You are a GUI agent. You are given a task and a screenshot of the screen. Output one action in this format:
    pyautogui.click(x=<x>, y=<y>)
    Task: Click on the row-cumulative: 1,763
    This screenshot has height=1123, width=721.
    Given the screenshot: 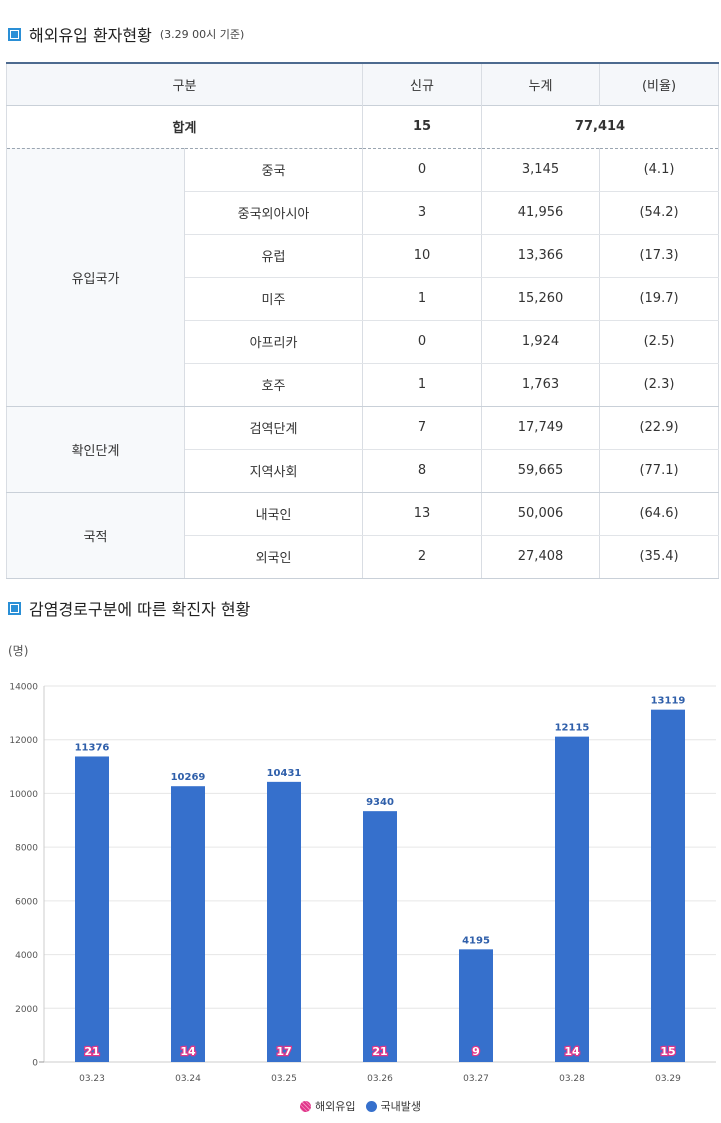 What is the action you would take?
    pyautogui.click(x=541, y=385)
    